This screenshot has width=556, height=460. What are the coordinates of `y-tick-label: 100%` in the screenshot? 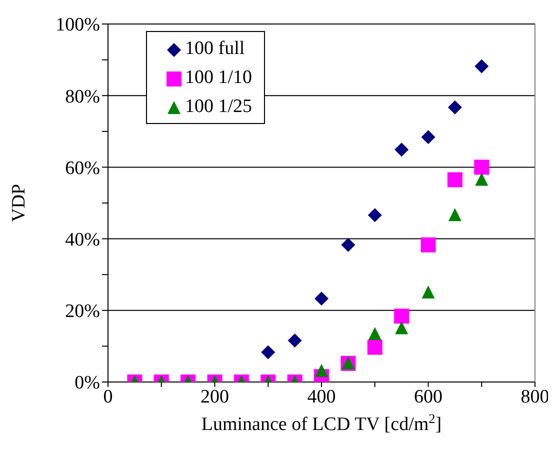 It's located at (78, 25).